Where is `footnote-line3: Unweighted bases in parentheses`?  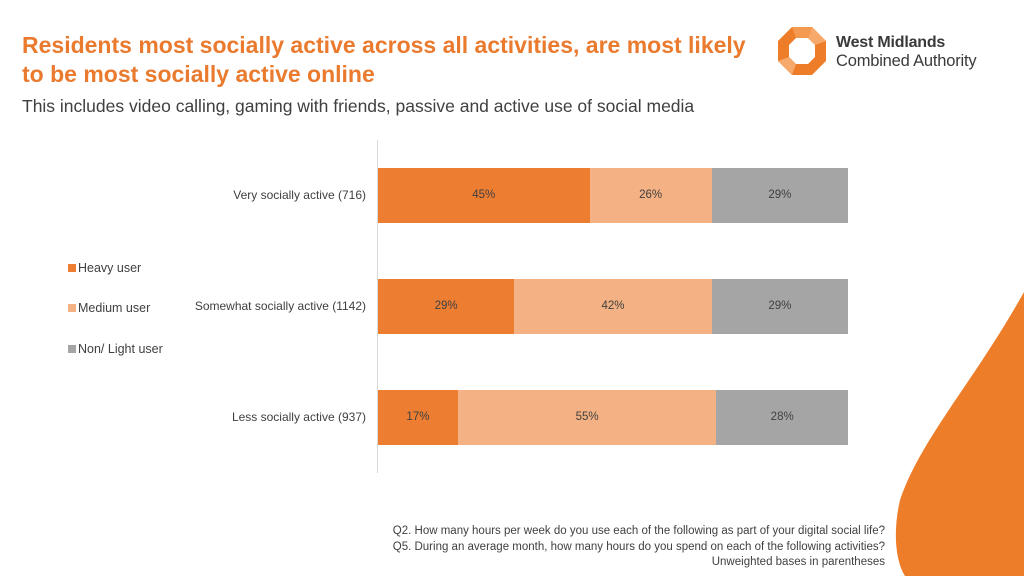 footnote-line3: Unweighted bases in parentheses is located at coordinates (798, 562).